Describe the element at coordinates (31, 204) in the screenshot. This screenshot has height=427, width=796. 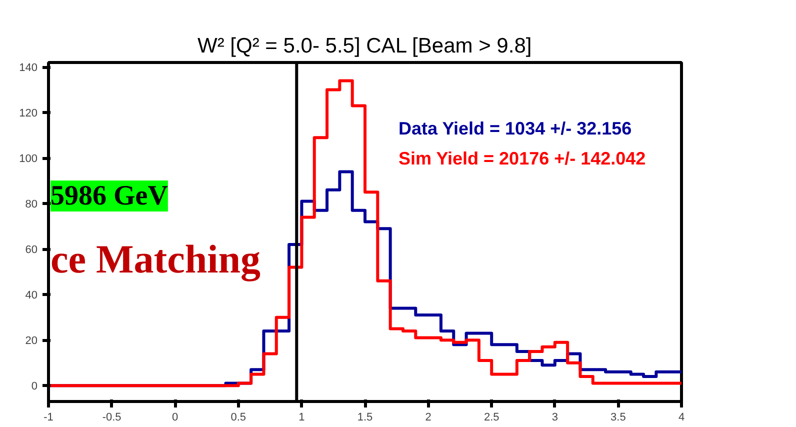
I see `y-tick-label: 80` at that location.